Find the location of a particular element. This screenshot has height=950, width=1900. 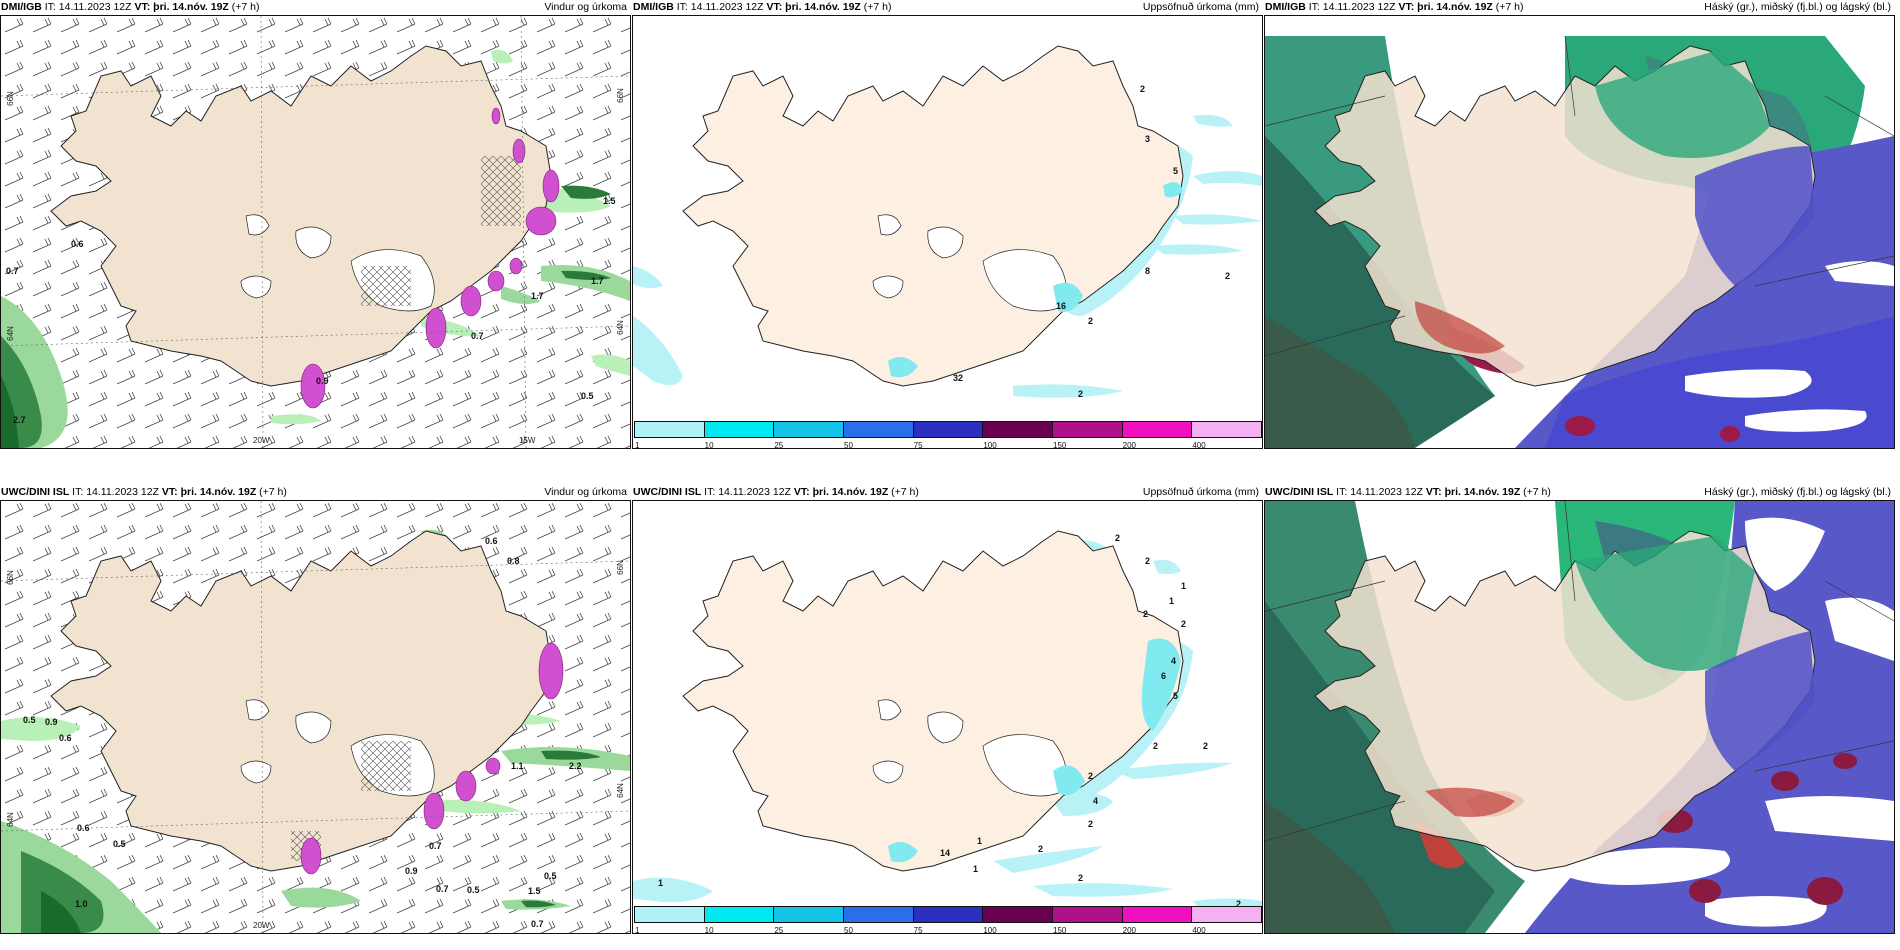

precip-value: 3 is located at coordinates (1148, 139).